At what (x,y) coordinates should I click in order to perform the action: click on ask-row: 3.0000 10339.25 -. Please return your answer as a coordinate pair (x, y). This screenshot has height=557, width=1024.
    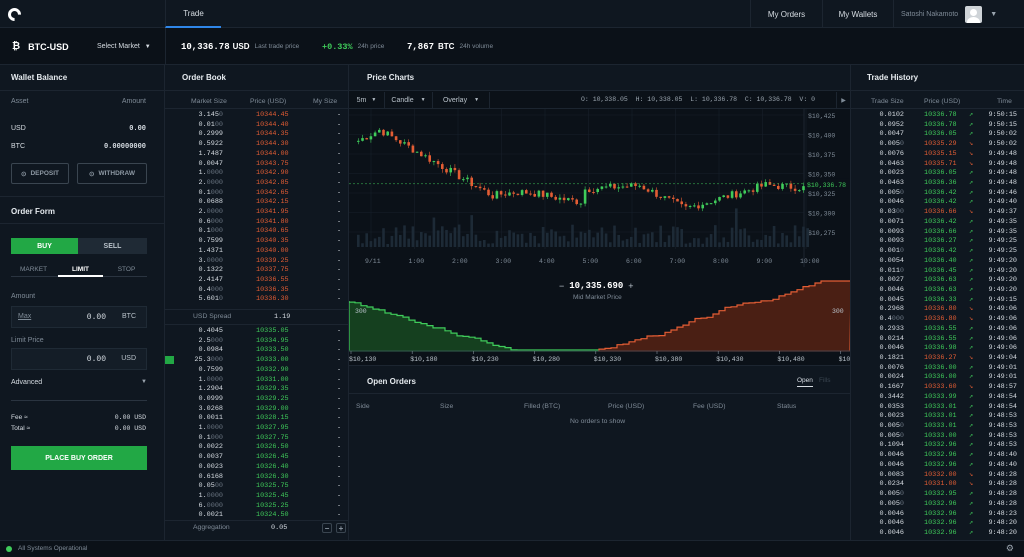
    Looking at the image, I should click on (257, 261).